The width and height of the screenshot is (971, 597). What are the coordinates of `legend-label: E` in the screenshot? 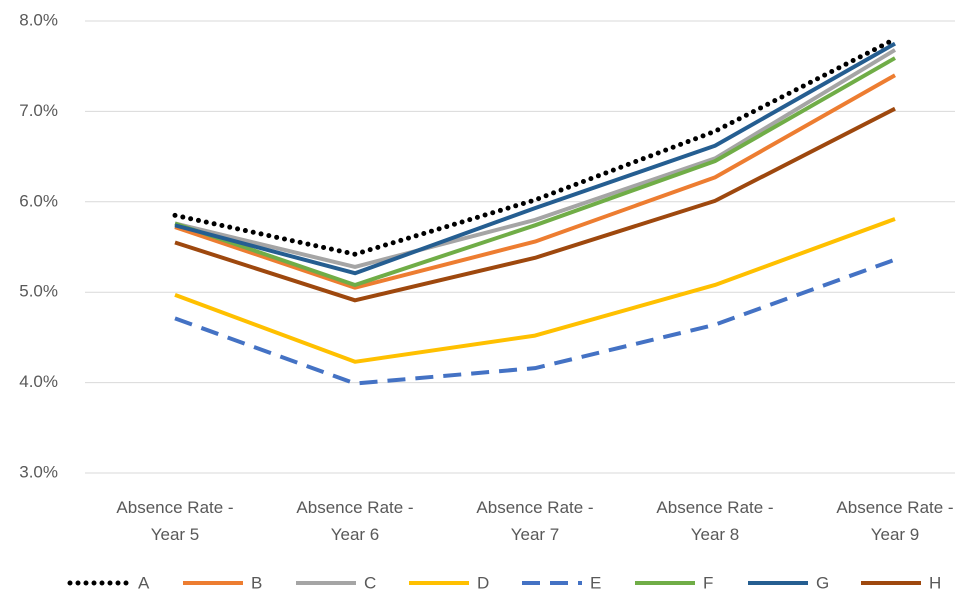 It's located at (595, 582).